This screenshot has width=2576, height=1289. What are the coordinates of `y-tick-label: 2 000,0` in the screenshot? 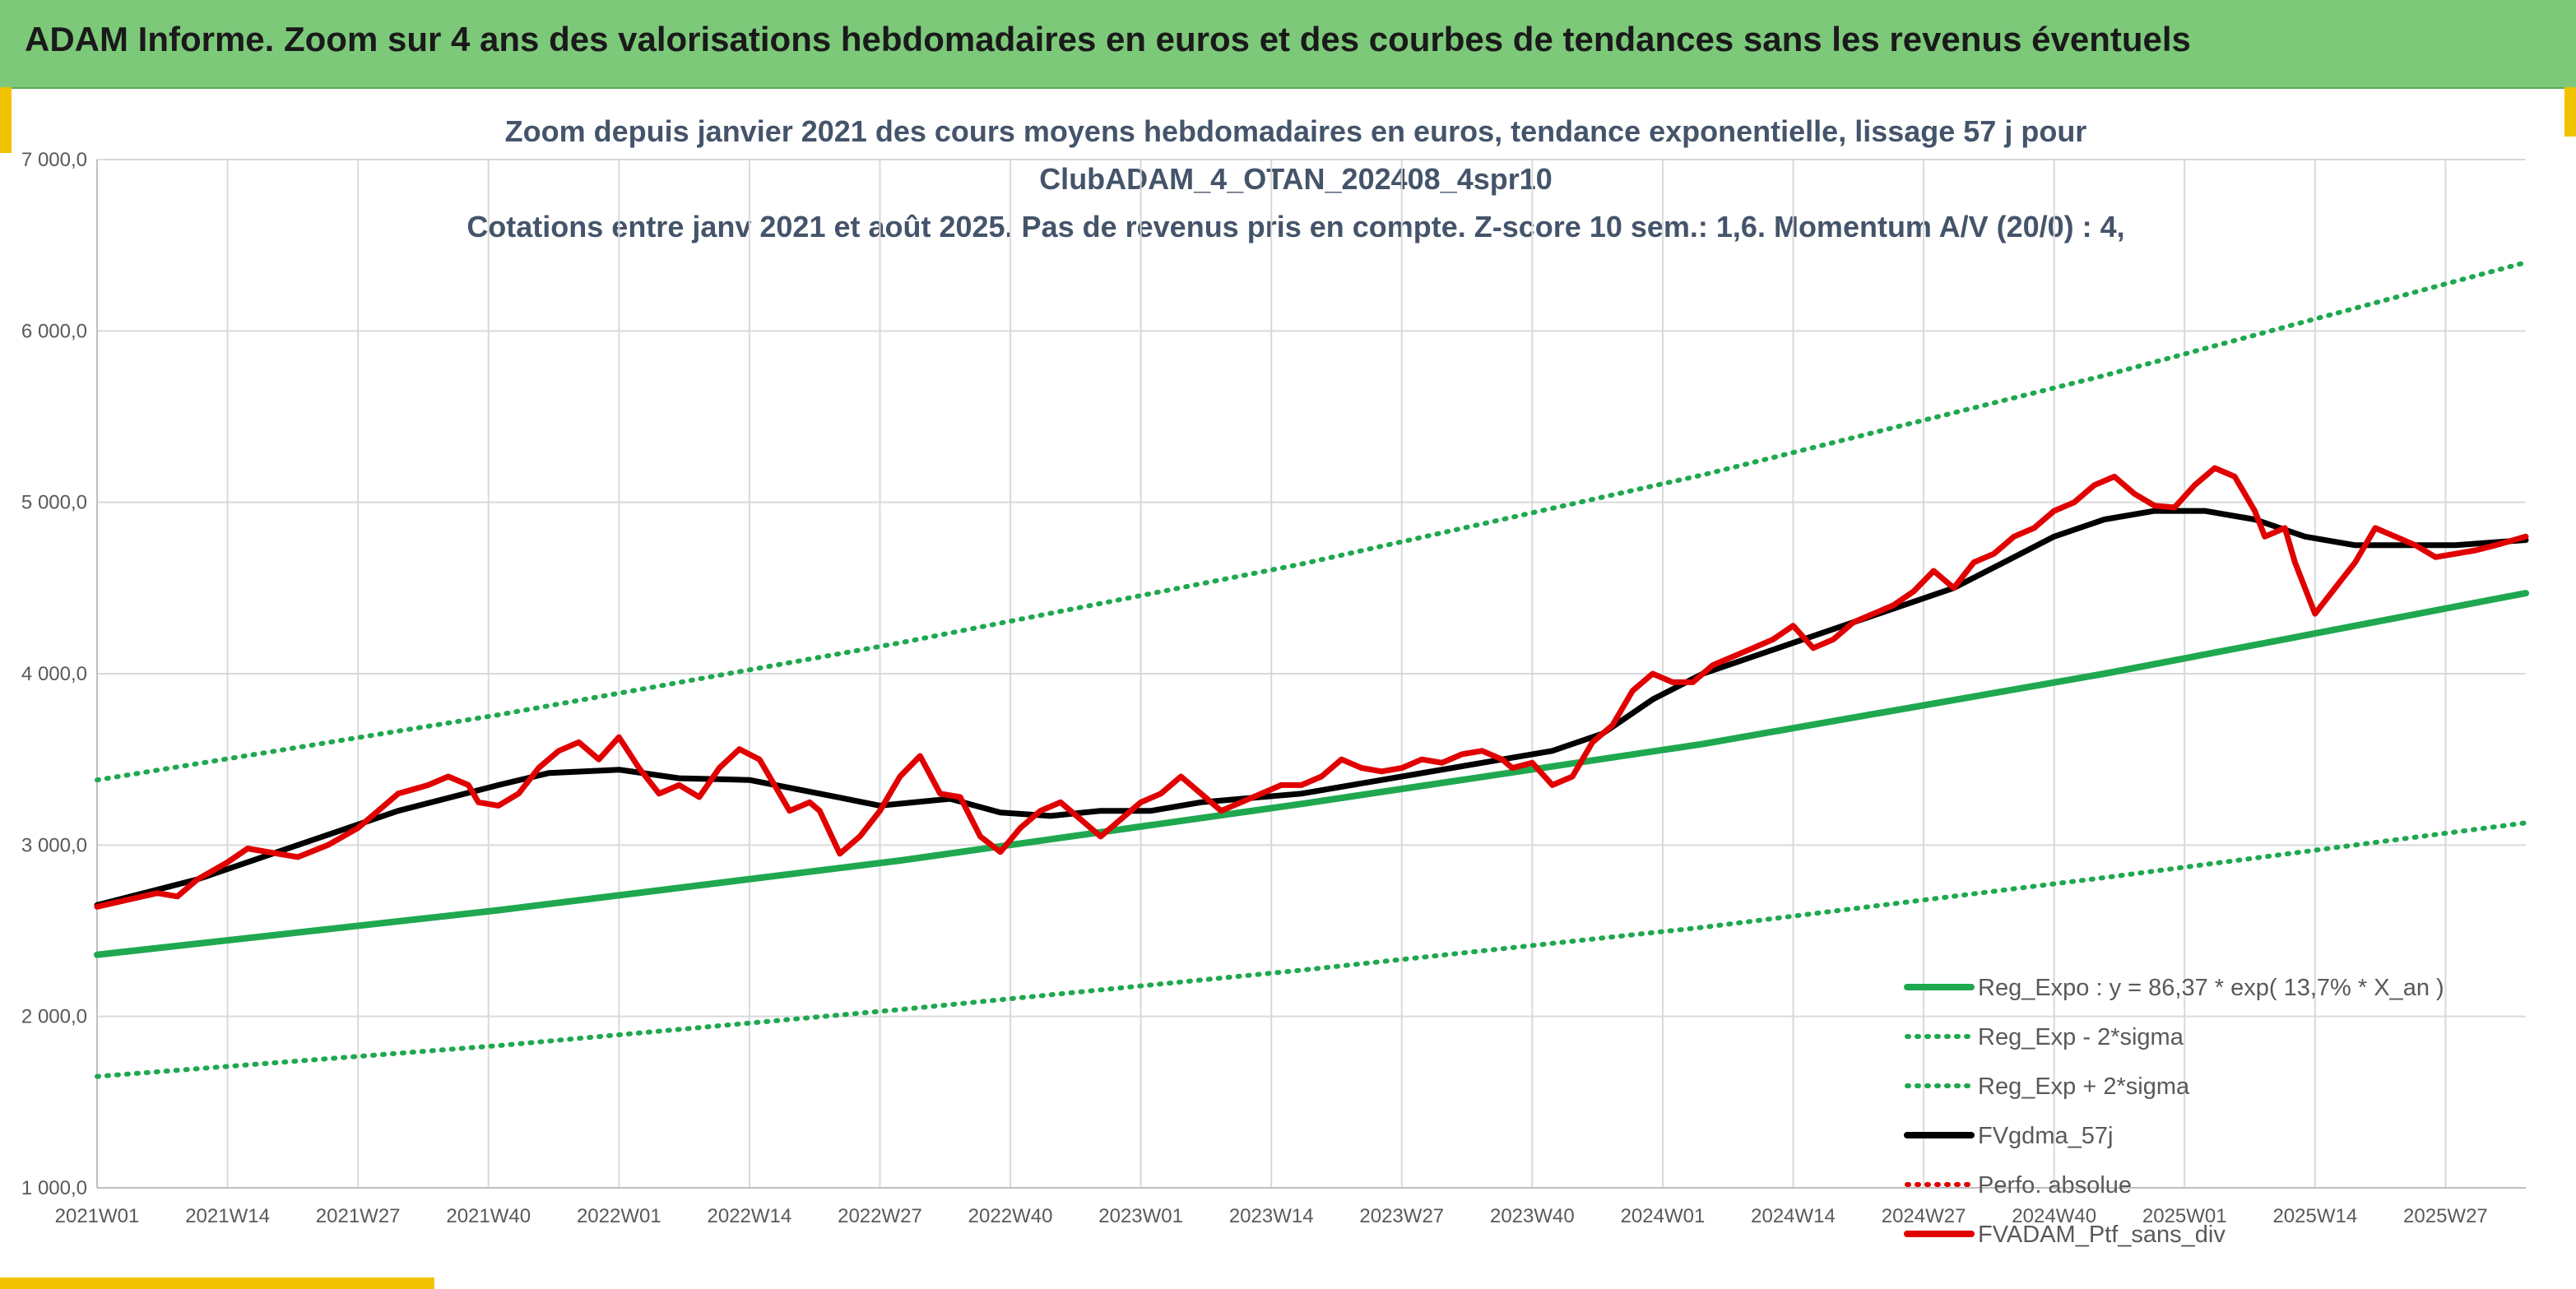 It's located at (54, 1017).